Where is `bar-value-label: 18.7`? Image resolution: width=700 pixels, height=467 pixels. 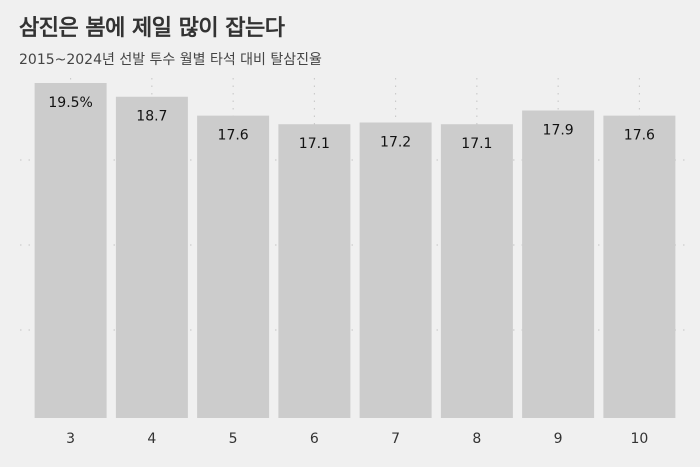
bar-value-label: 18.7 is located at coordinates (151, 117).